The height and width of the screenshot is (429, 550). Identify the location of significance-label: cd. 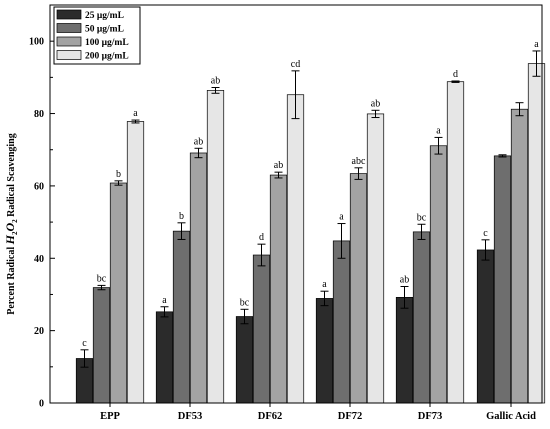
(295, 64).